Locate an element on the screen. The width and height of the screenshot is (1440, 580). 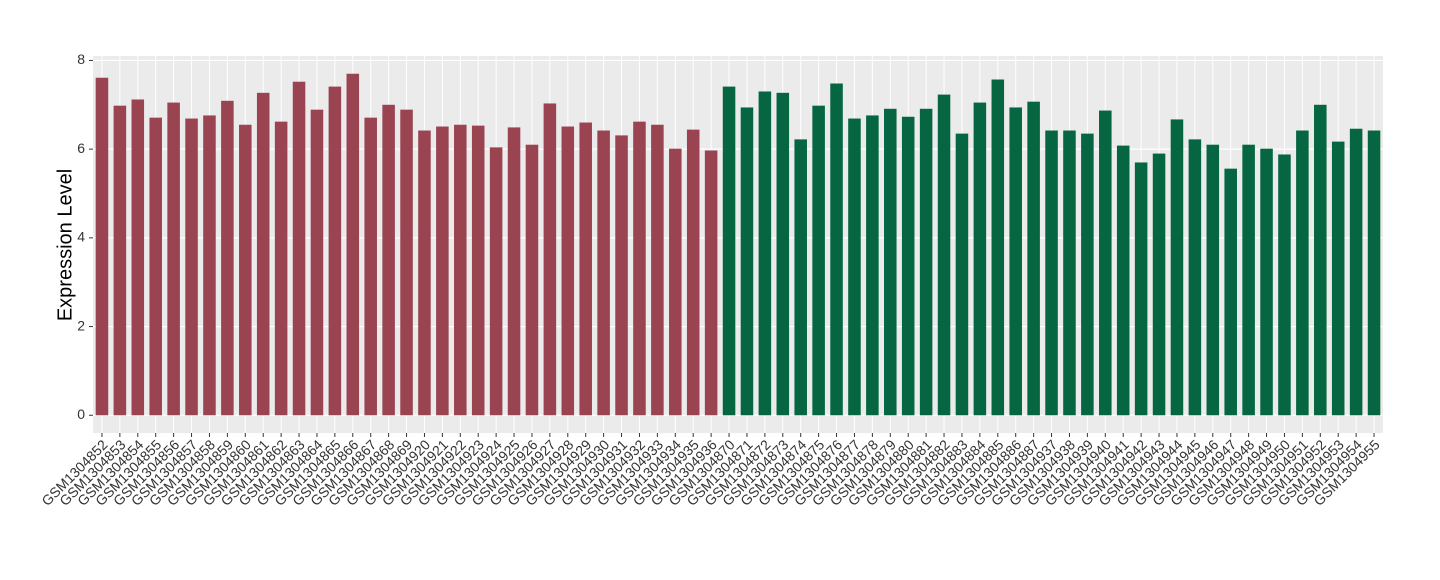
y-tick-label: 4 is located at coordinates (81, 237).